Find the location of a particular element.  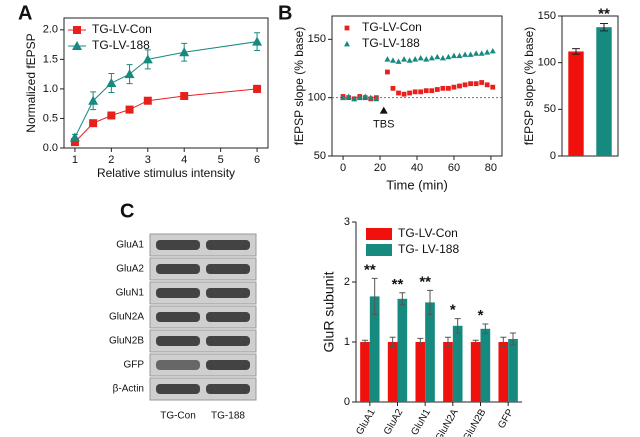

panel-letter: C is located at coordinates (127, 211).